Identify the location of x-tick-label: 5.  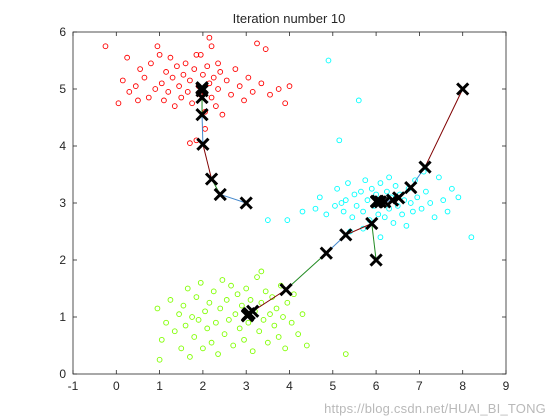
(332, 386).